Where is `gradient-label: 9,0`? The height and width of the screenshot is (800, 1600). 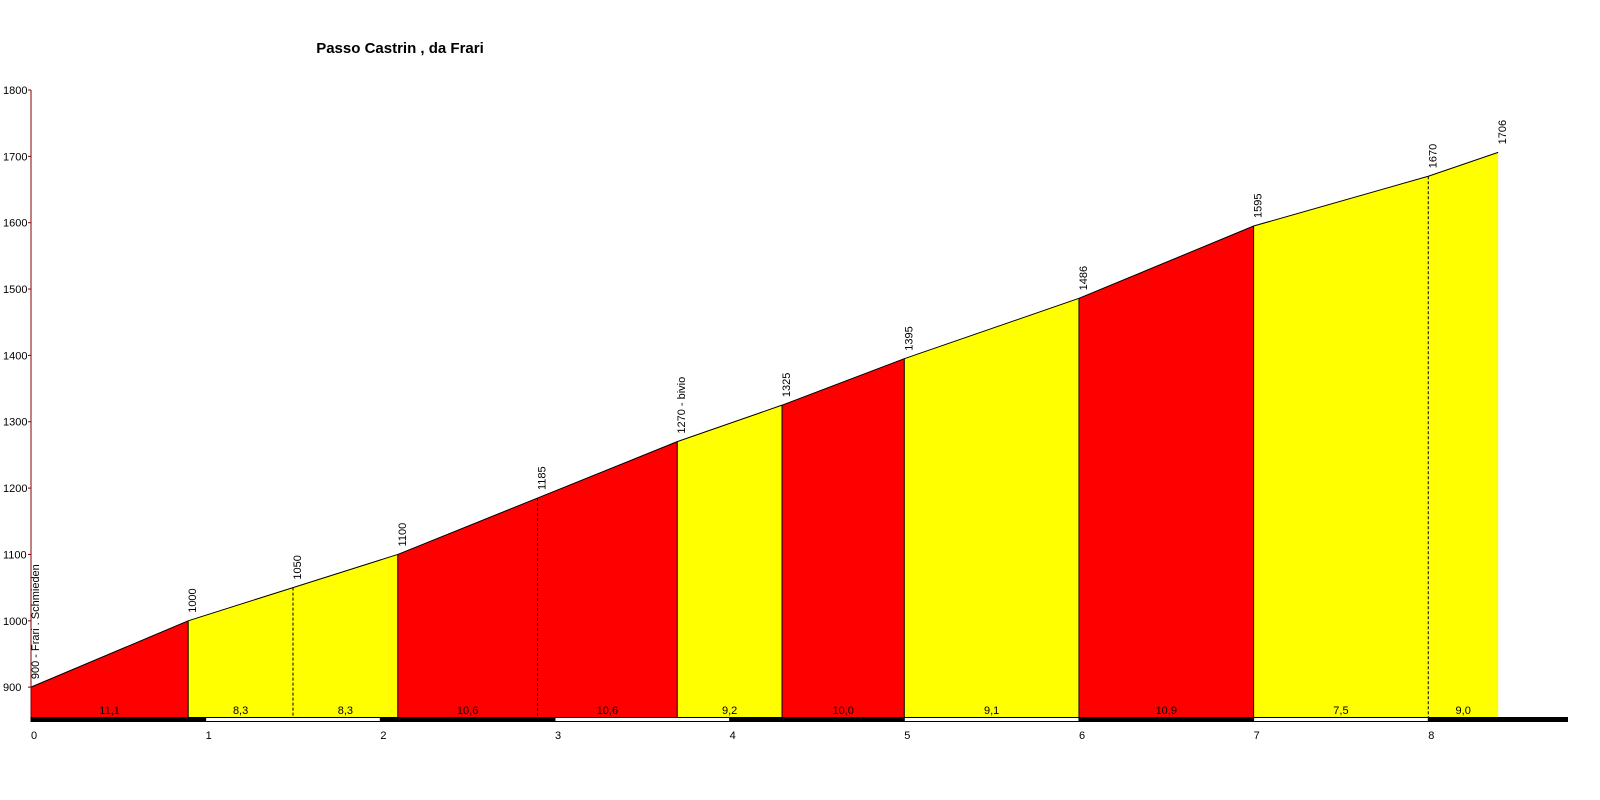 gradient-label: 9,0 is located at coordinates (1463, 711).